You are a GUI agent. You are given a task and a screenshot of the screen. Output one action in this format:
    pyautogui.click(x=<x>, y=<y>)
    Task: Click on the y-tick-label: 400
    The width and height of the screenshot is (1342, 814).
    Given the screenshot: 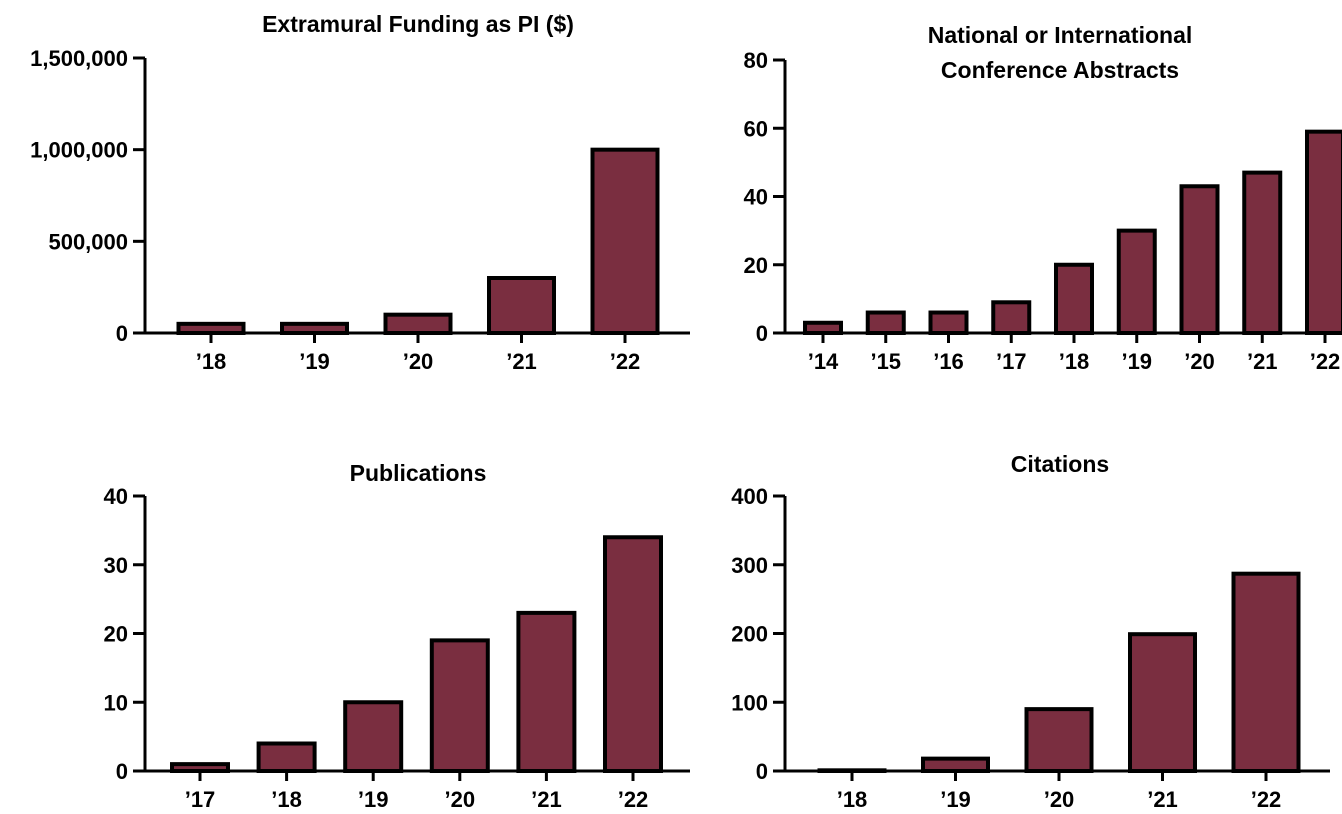 What is the action you would take?
    pyautogui.click(x=749, y=496)
    